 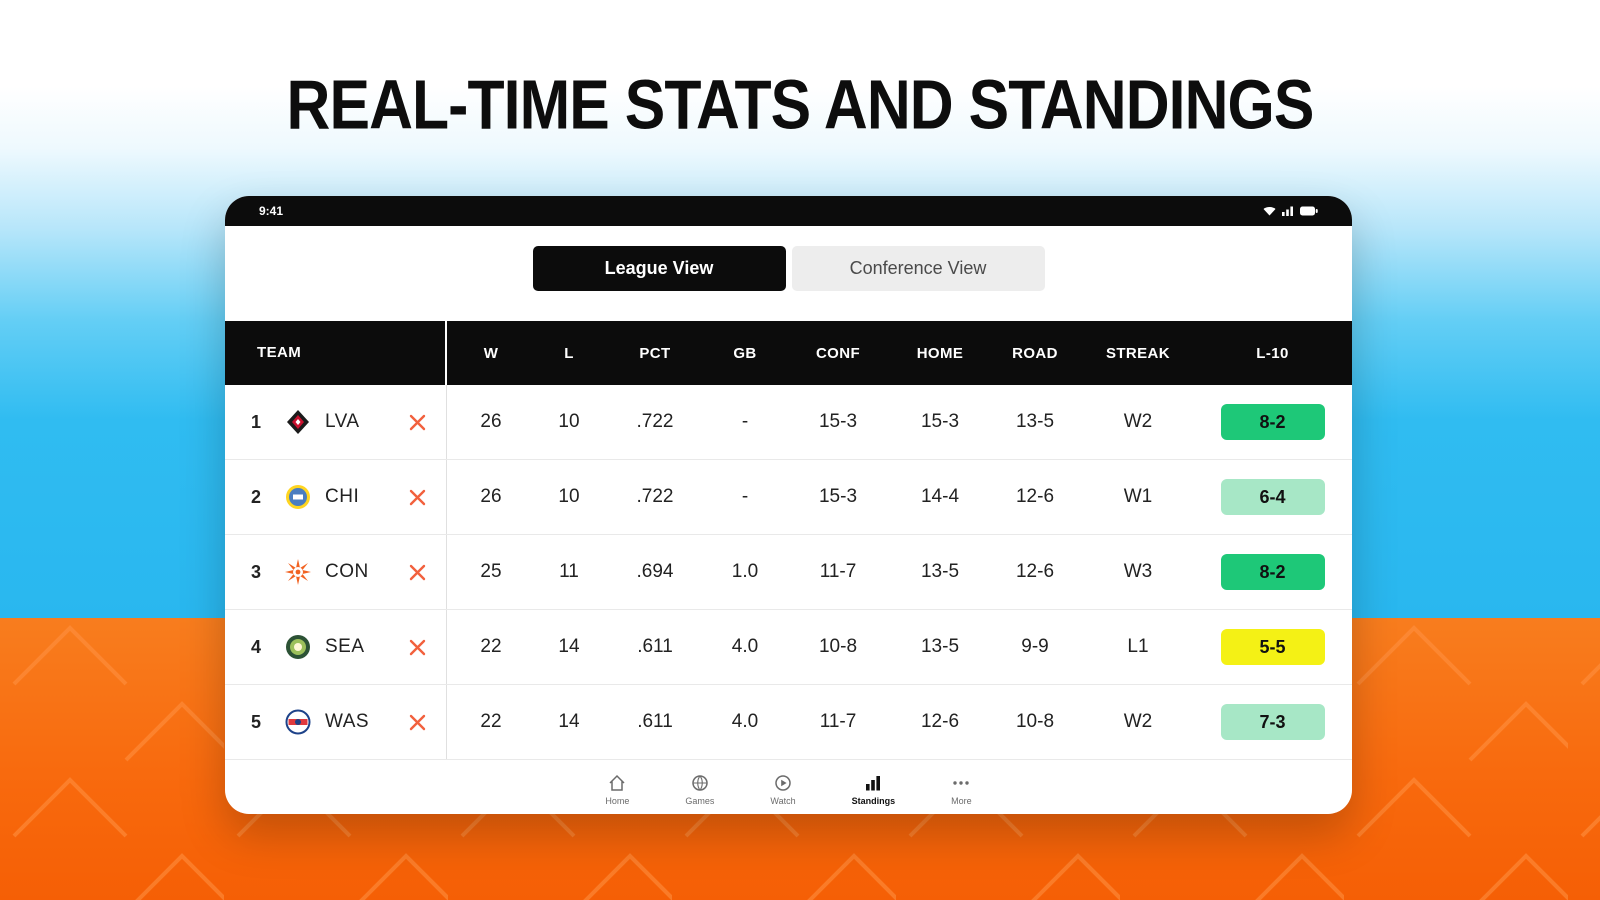 I want to click on stat-streak: W1, so click(x=1138, y=496).